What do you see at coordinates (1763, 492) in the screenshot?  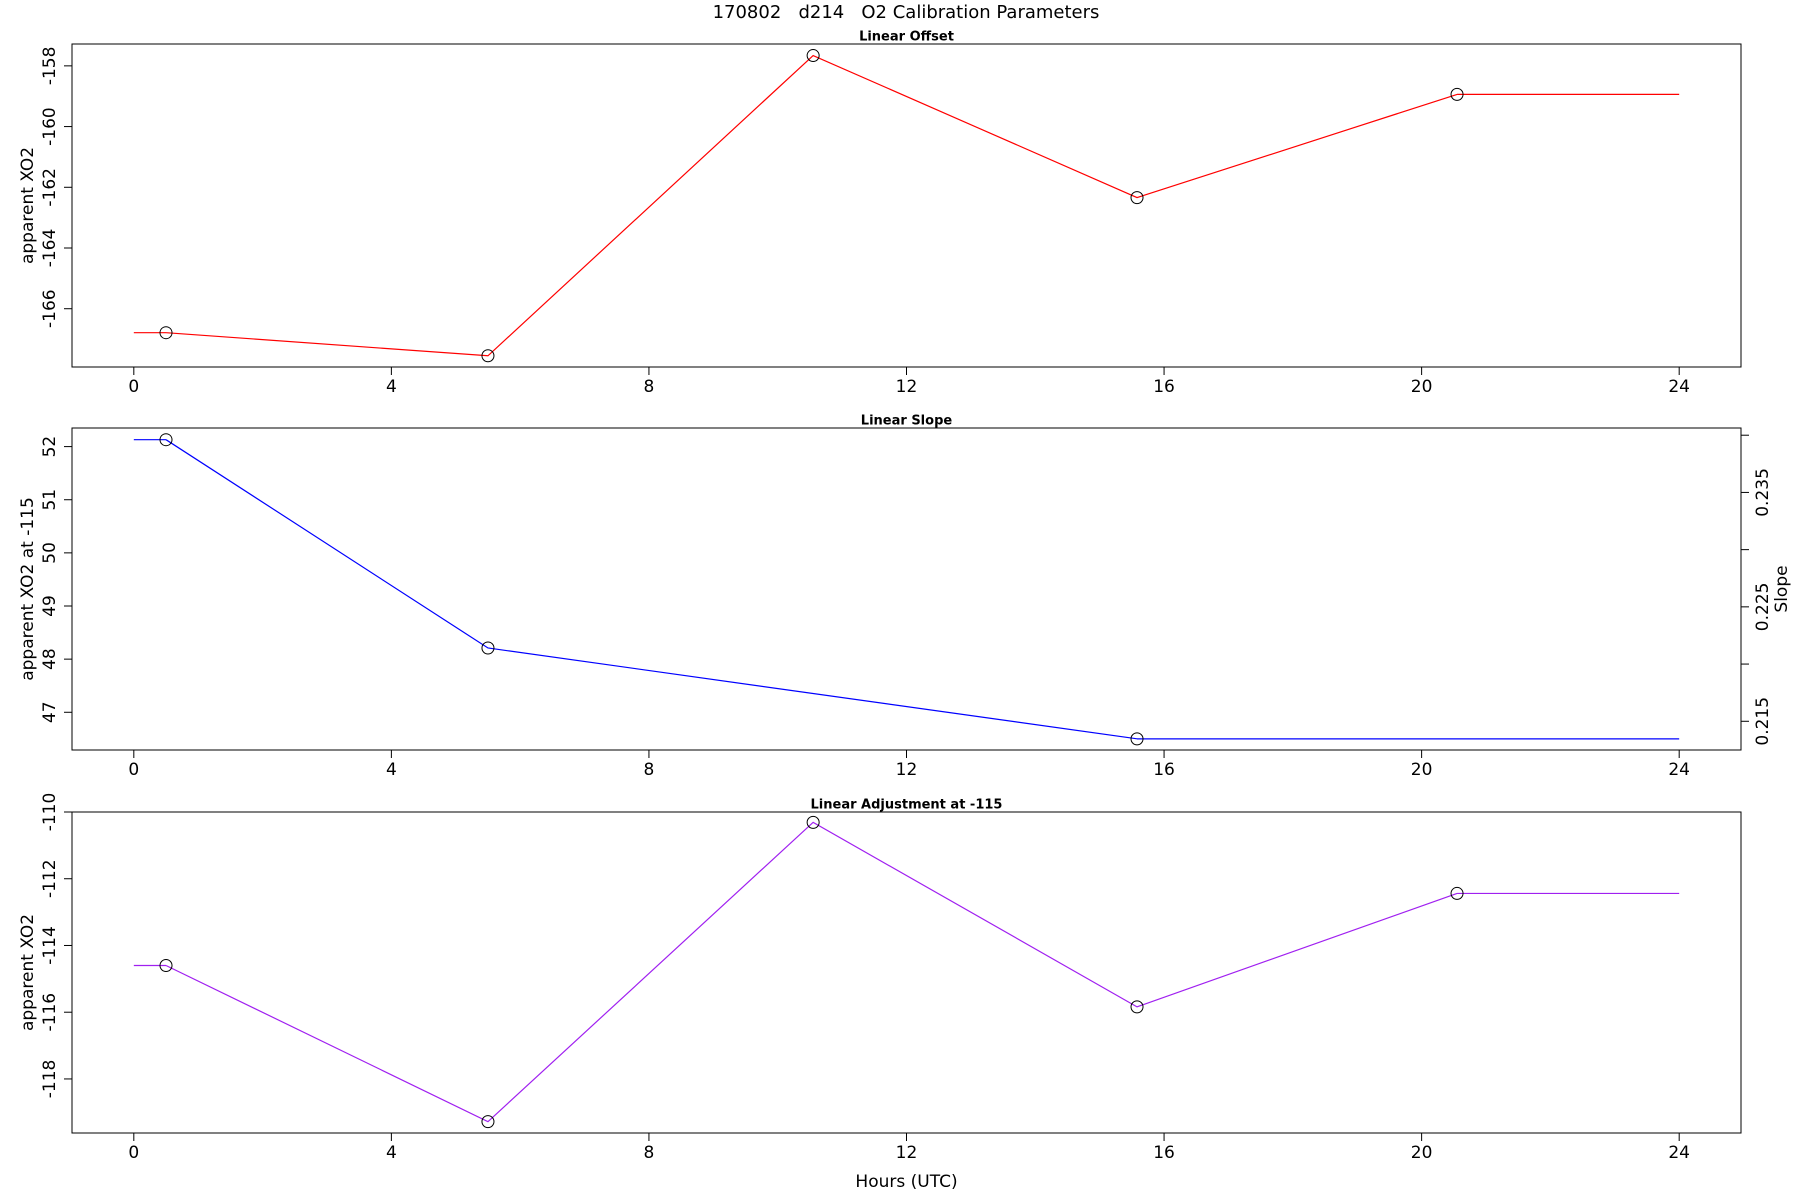 I see `y2-tick-label: 0.235` at bounding box center [1763, 492].